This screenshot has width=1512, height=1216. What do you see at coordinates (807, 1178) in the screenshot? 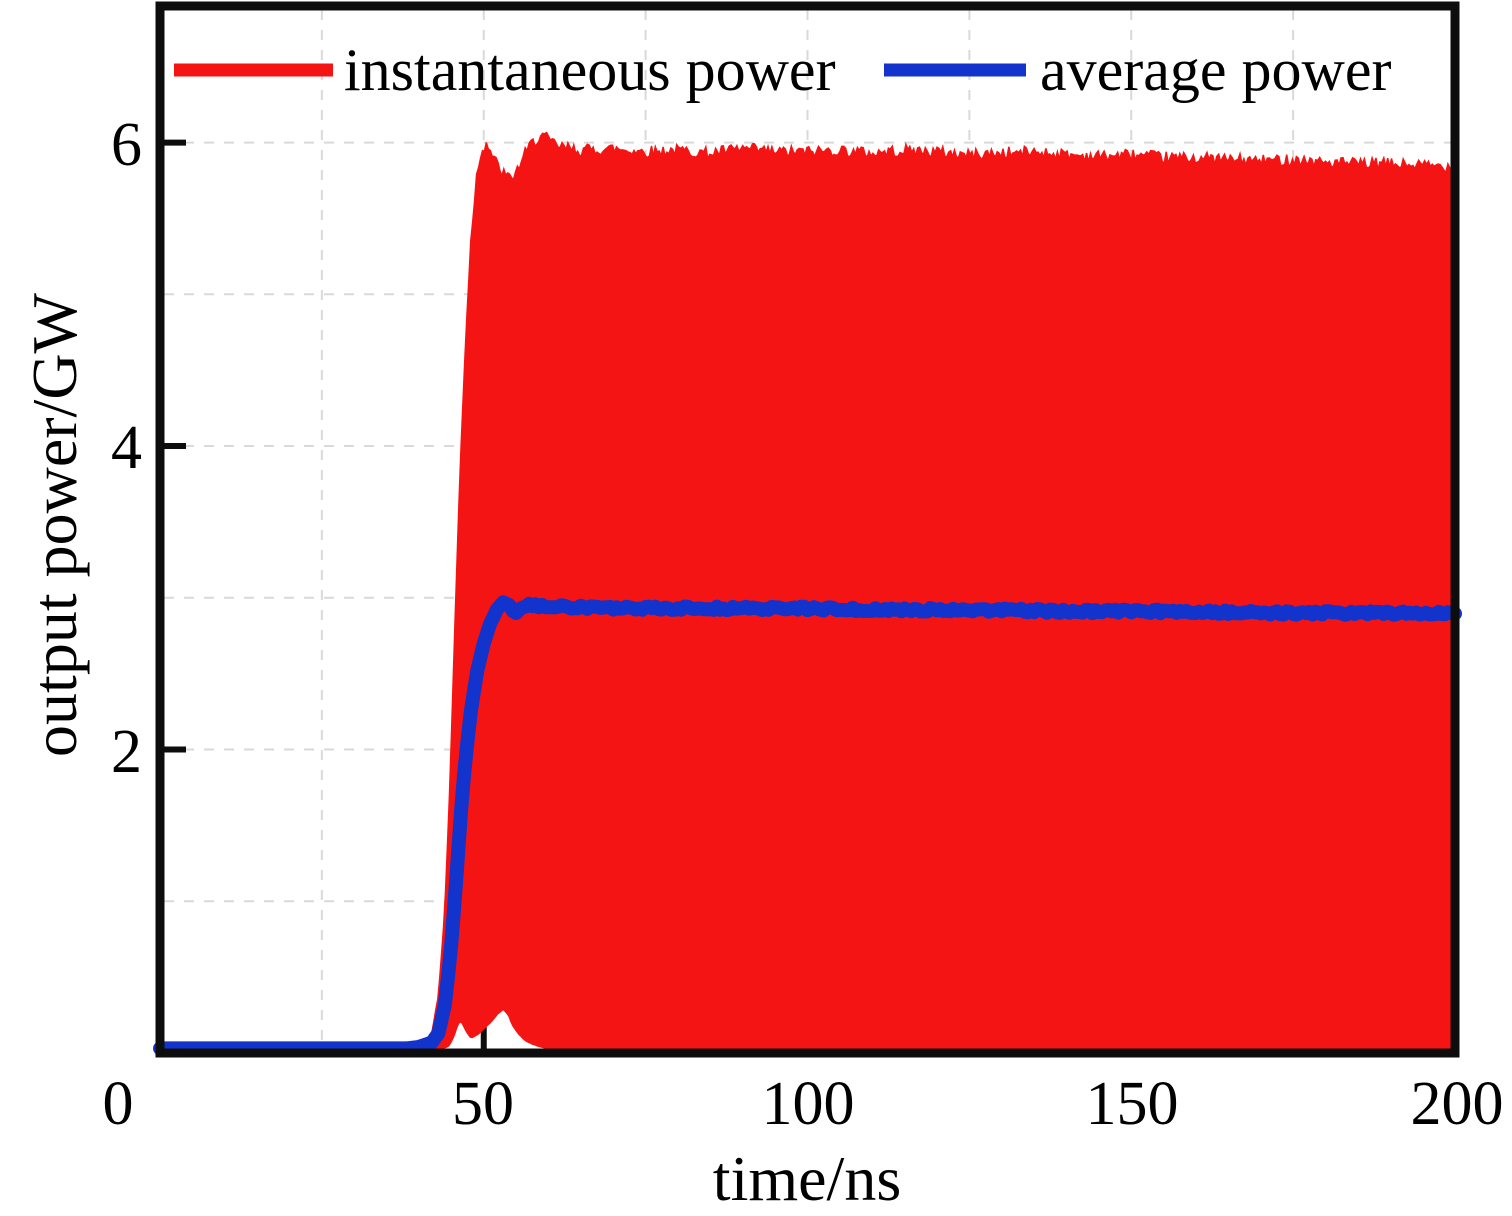
I see `x-axis-label: time/ns` at bounding box center [807, 1178].